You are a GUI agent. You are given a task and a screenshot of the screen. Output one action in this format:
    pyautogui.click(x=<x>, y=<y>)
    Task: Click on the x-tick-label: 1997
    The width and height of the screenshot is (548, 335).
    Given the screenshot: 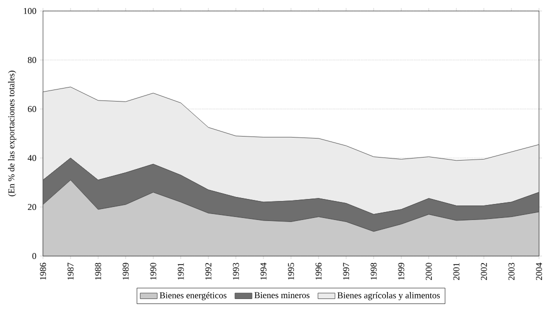 What is the action you would take?
    pyautogui.click(x=346, y=271)
    